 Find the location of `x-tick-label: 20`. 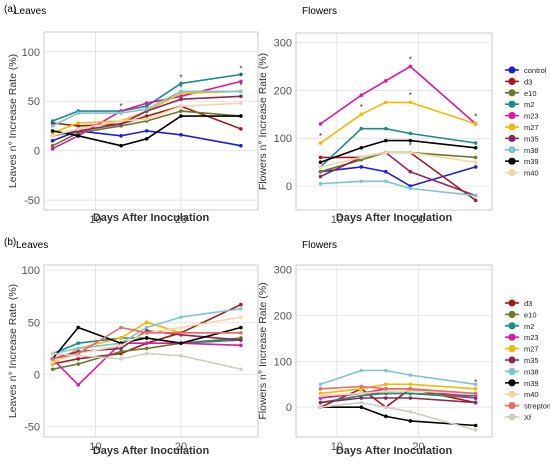

x-tick-label: 20 is located at coordinates (181, 220).